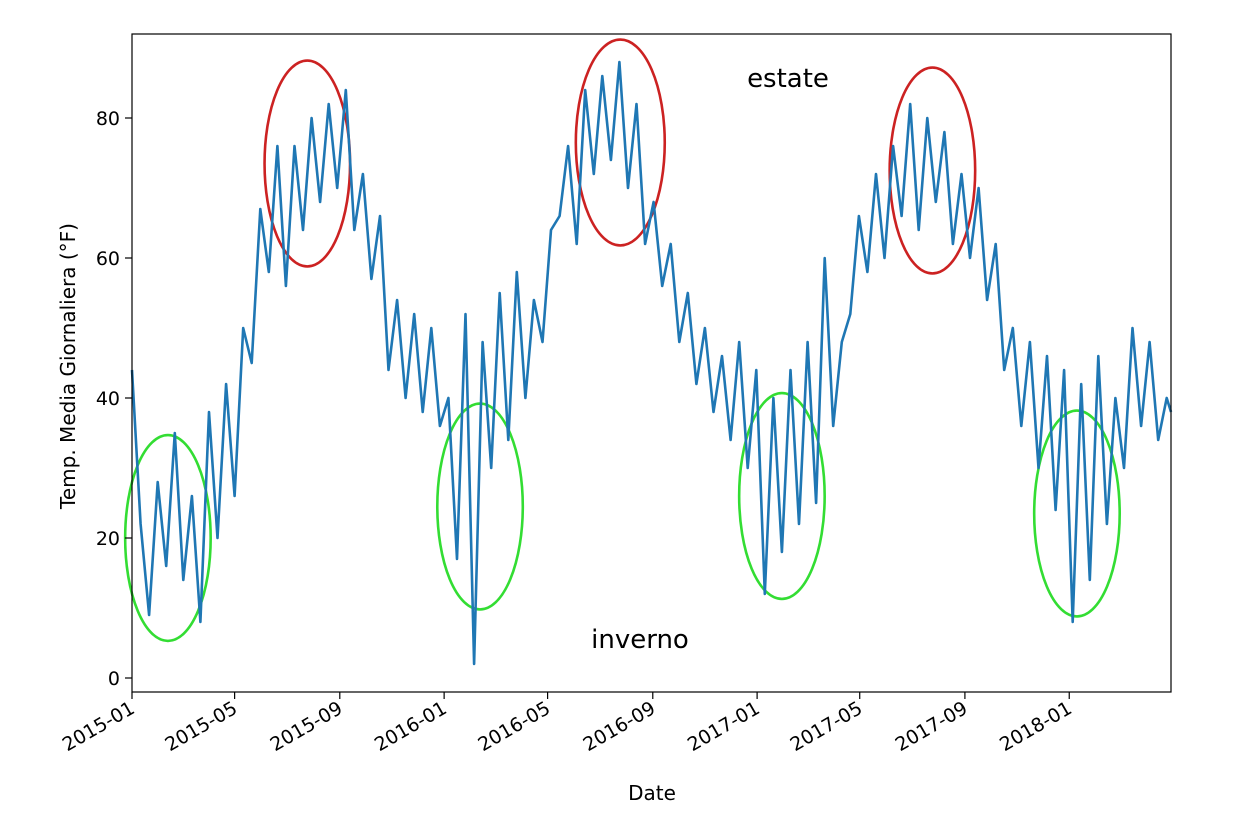 The image size is (1253, 832). Describe the element at coordinates (99, 726) in the screenshot. I see `x-tick-label-2015-01: 2015-01` at that location.